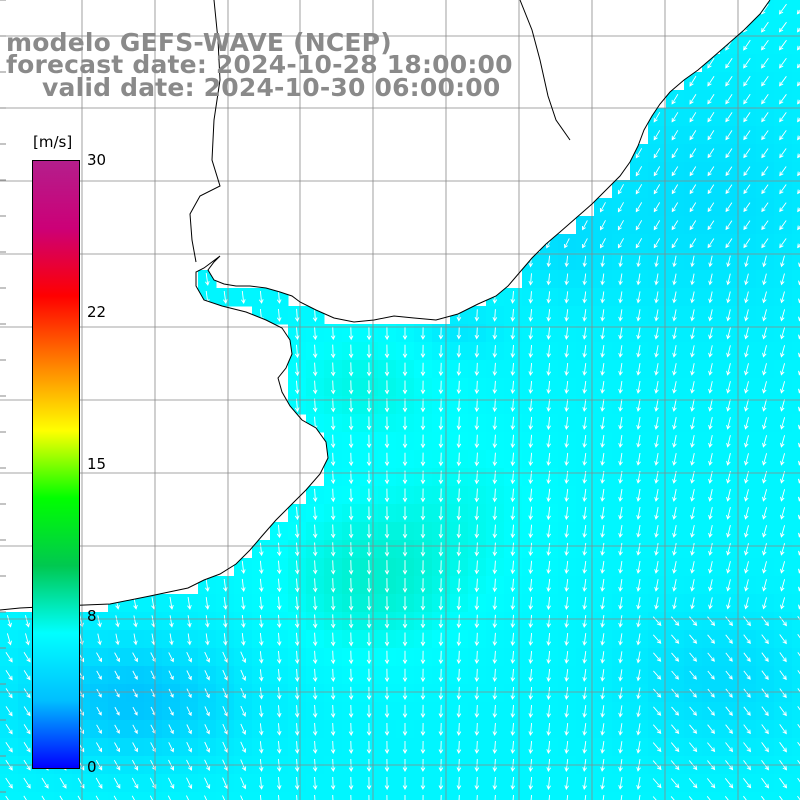 The width and height of the screenshot is (800, 800). What do you see at coordinates (271, 87) in the screenshot?
I see `valid-date: valid date: 2024-10-30 06:00:00` at bounding box center [271, 87].